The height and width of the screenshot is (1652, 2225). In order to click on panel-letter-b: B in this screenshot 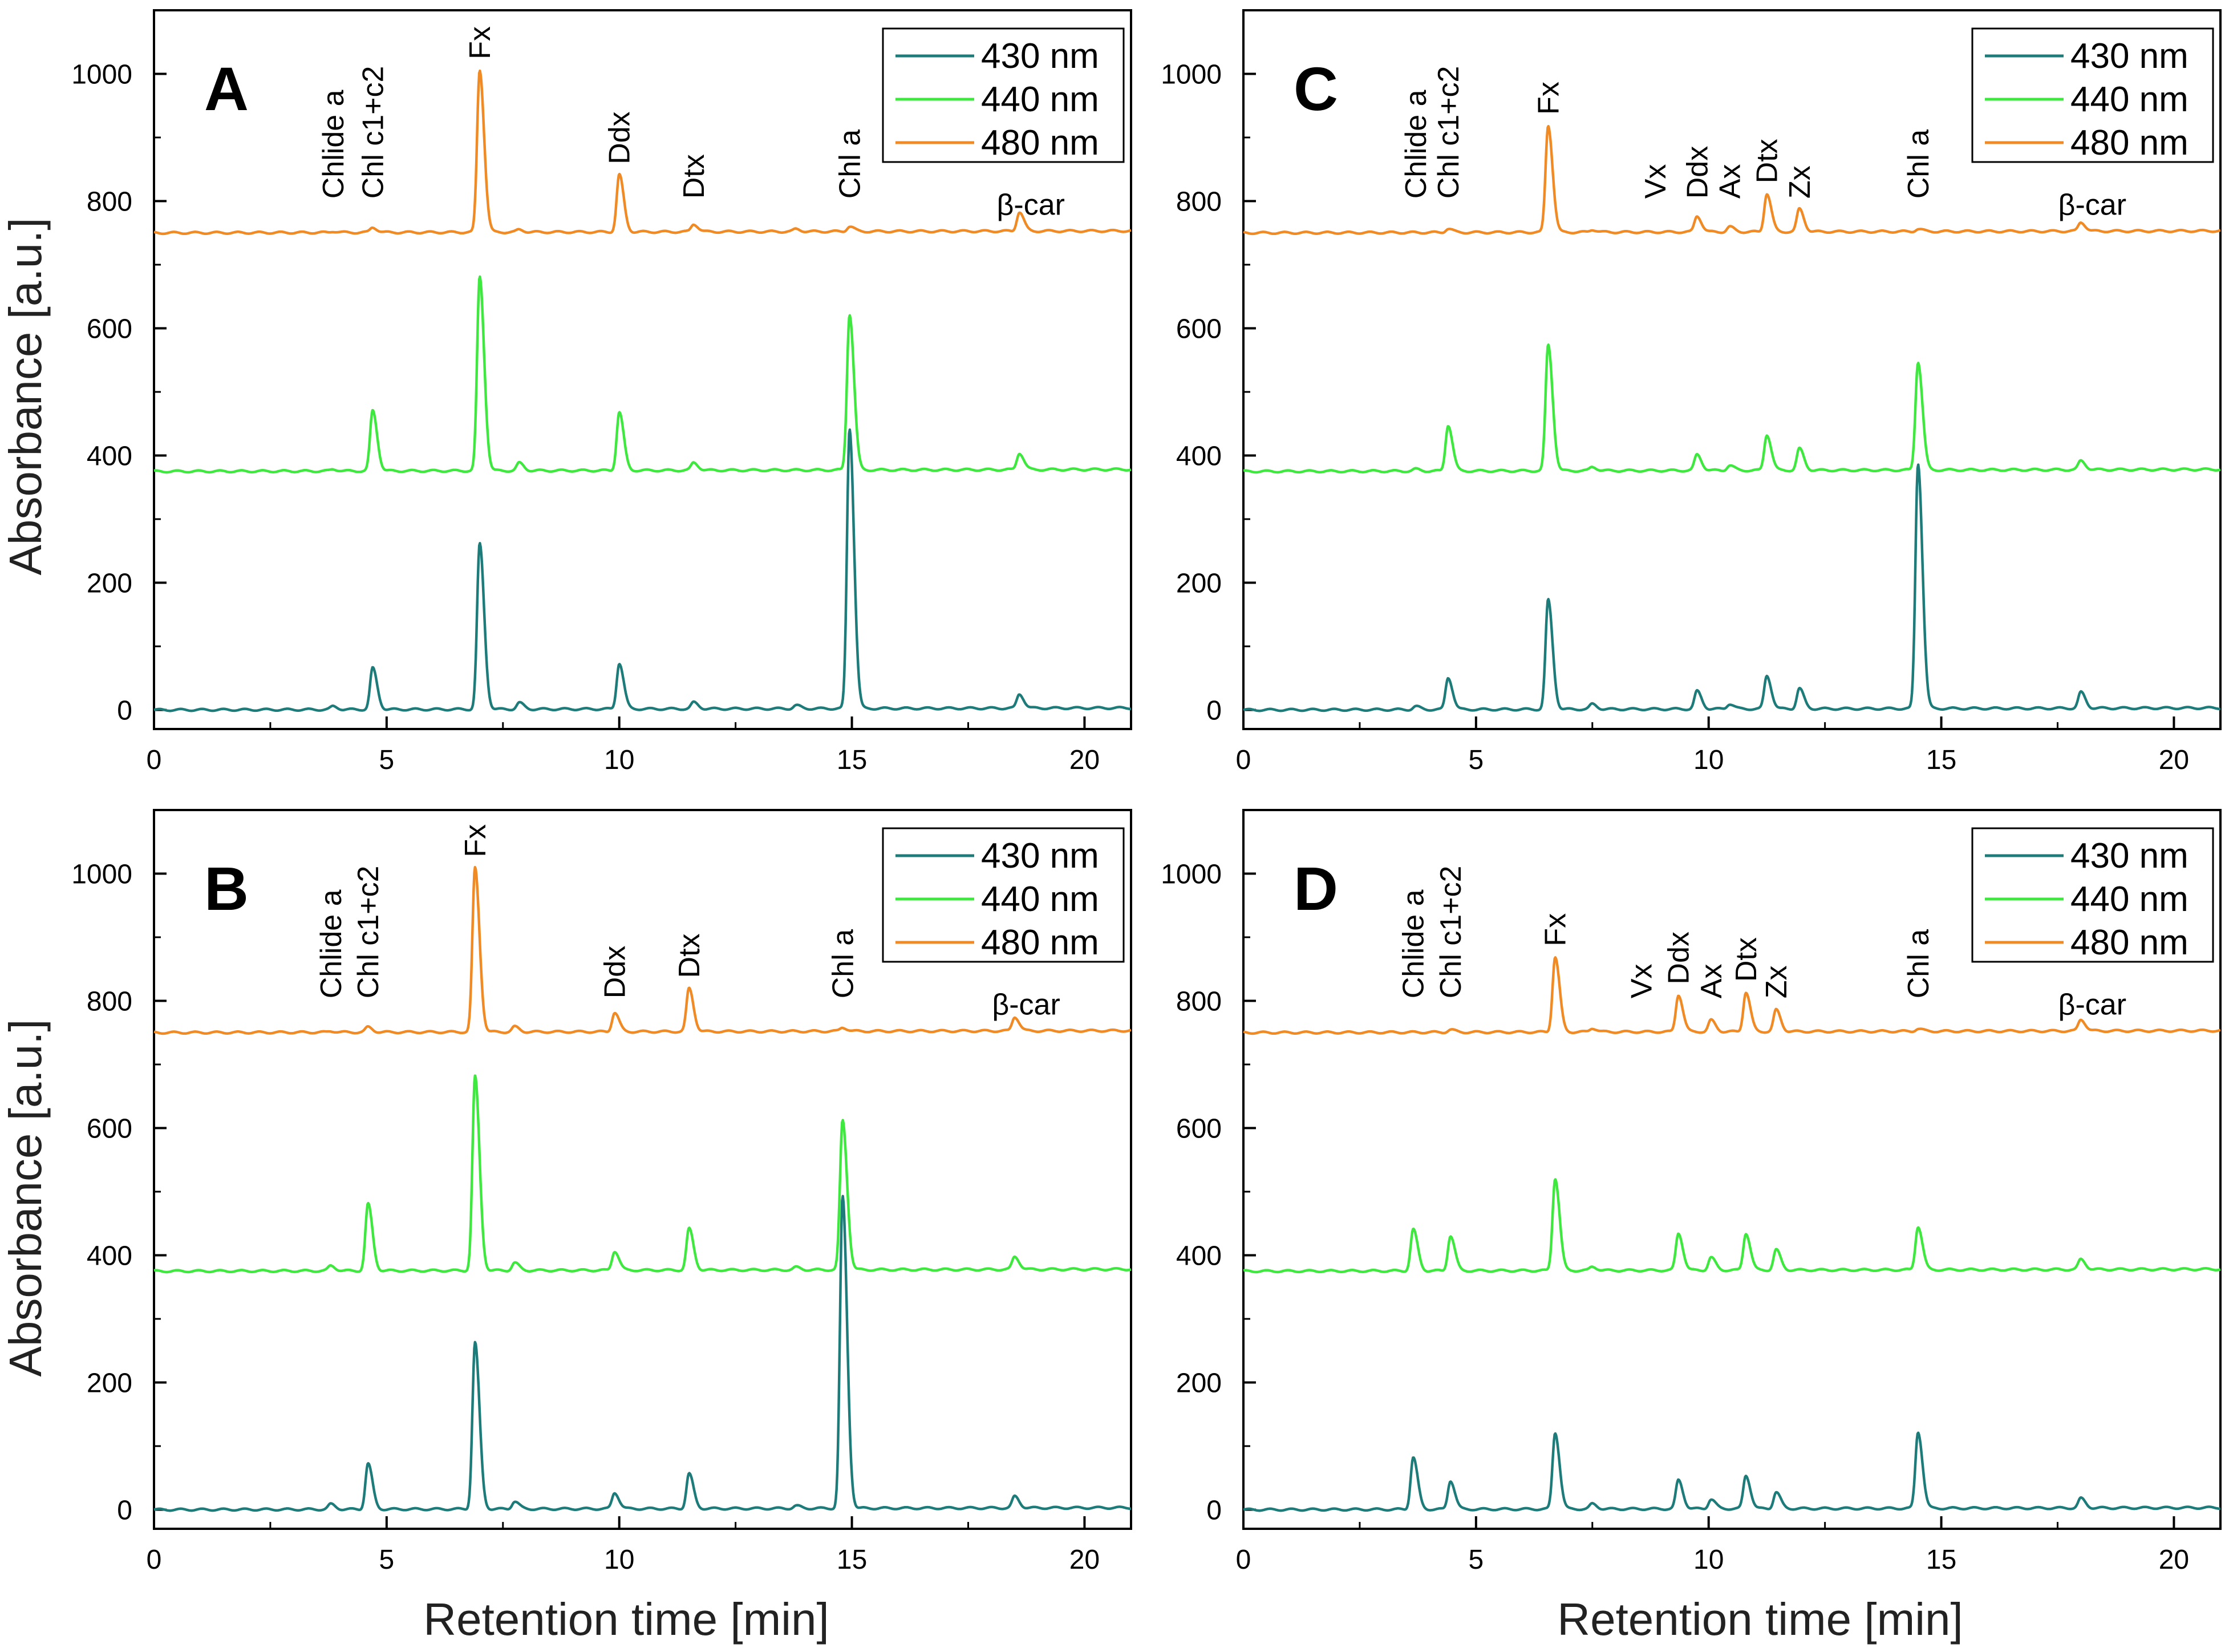, I will do `click(226, 888)`.